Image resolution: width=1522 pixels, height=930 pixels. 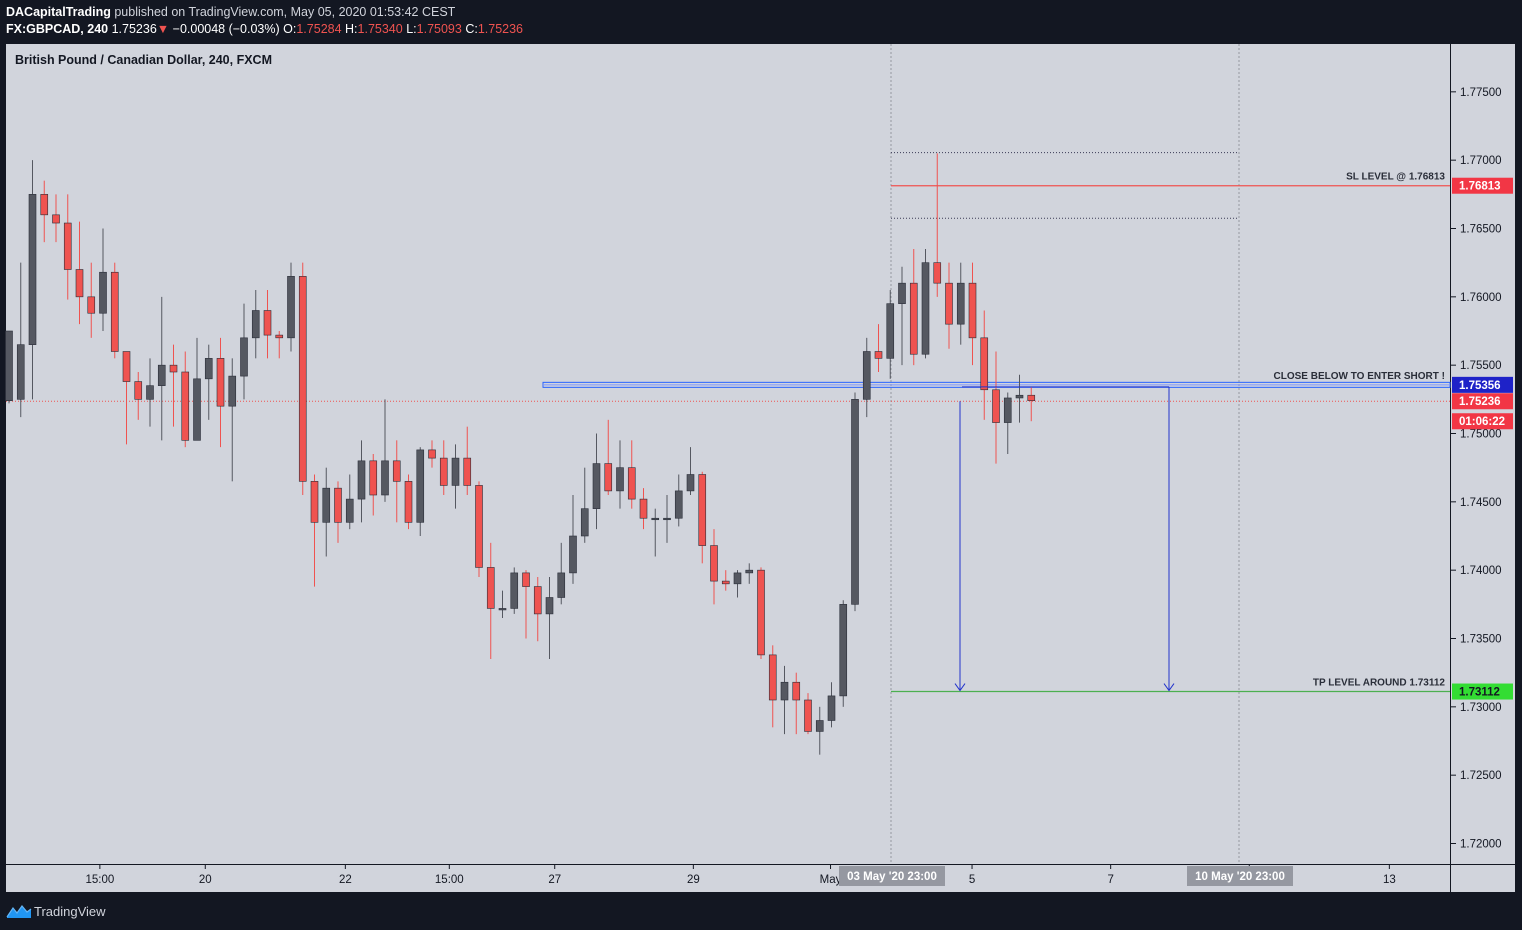 I want to click on price-tick-label: 1.72000, so click(x=1481, y=845).